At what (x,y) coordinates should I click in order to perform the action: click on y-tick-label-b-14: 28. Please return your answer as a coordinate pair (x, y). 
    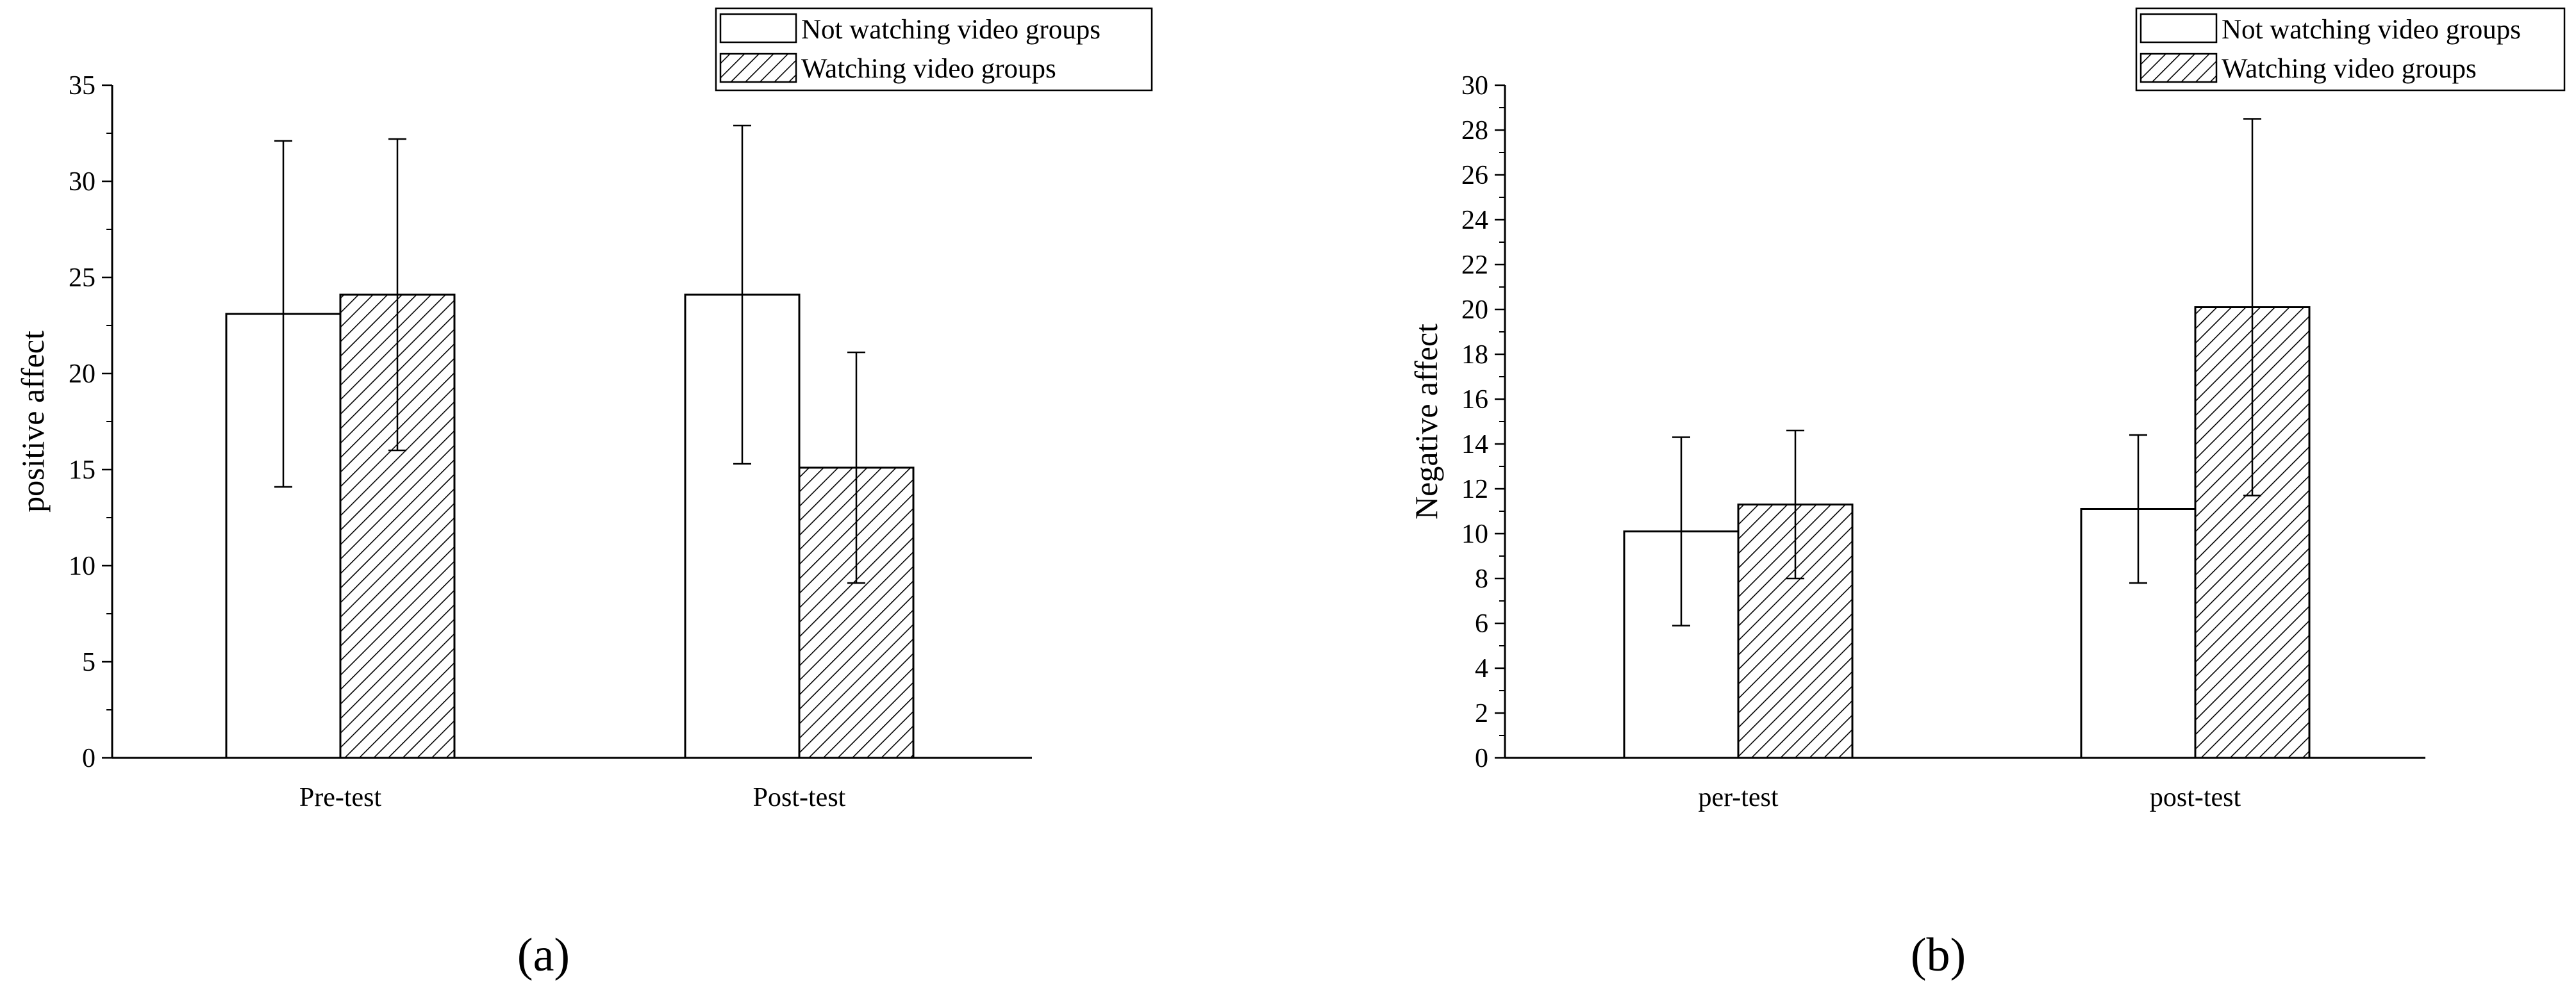
    Looking at the image, I should click on (1474, 130).